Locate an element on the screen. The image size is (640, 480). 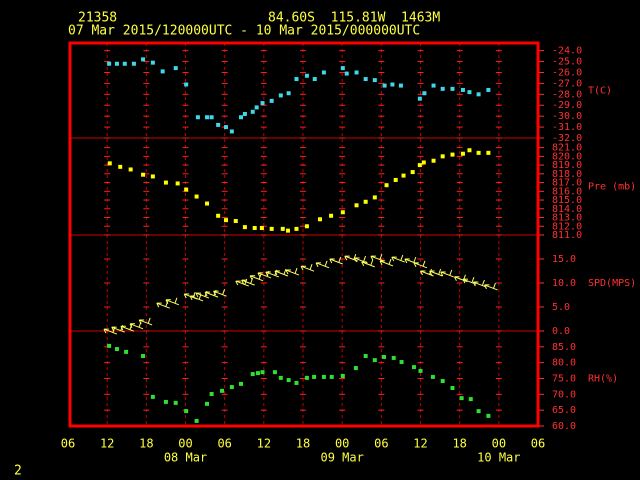
y-tick-label: -25.0 is located at coordinates (567, 62).